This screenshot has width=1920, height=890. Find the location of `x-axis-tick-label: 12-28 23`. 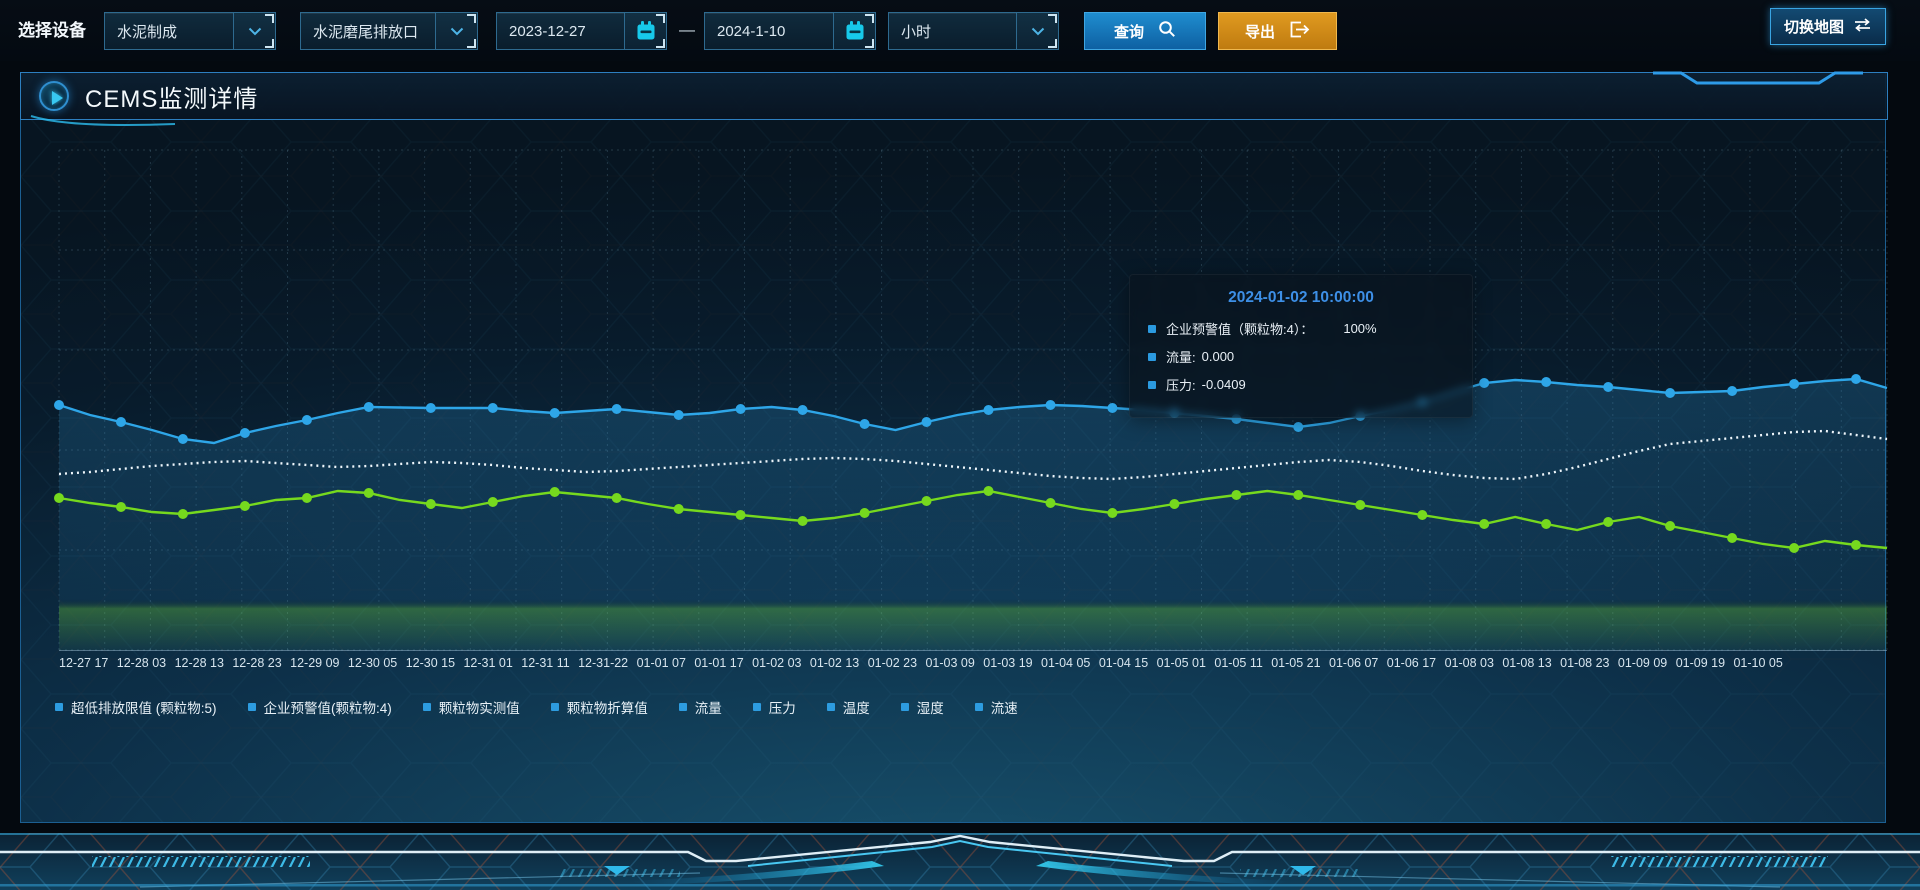

x-axis-tick-label: 12-28 23 is located at coordinates (257, 663).